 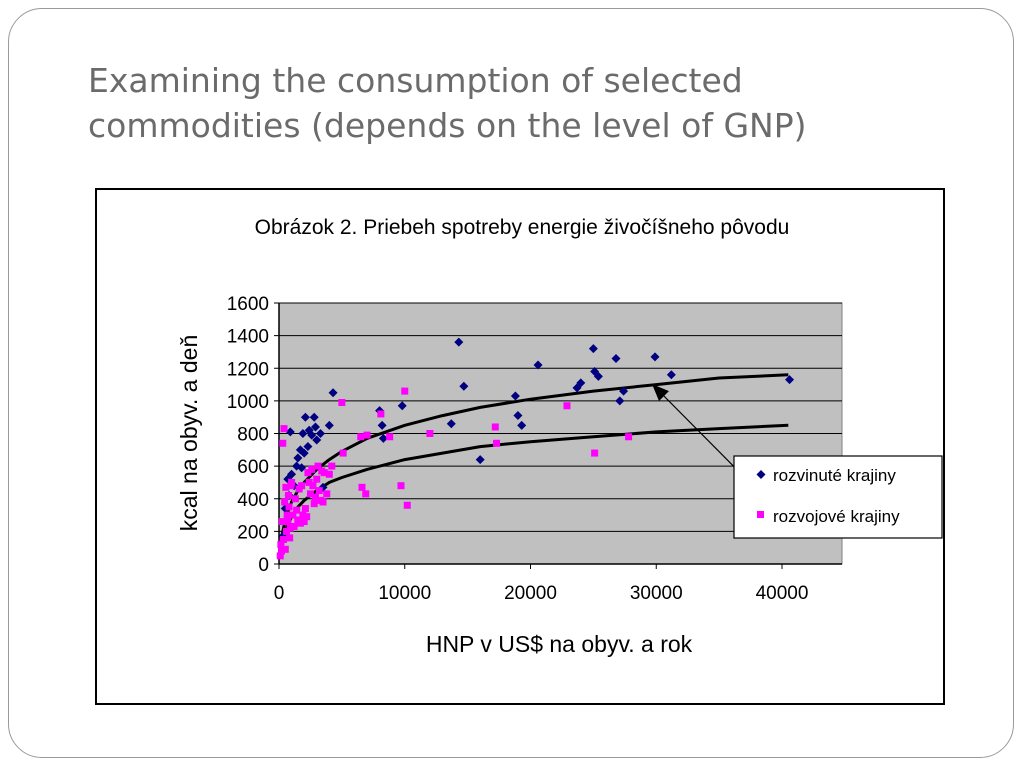 What do you see at coordinates (836, 516) in the screenshot?
I see `legend-label-rozvojove: rozvojové krajiny` at bounding box center [836, 516].